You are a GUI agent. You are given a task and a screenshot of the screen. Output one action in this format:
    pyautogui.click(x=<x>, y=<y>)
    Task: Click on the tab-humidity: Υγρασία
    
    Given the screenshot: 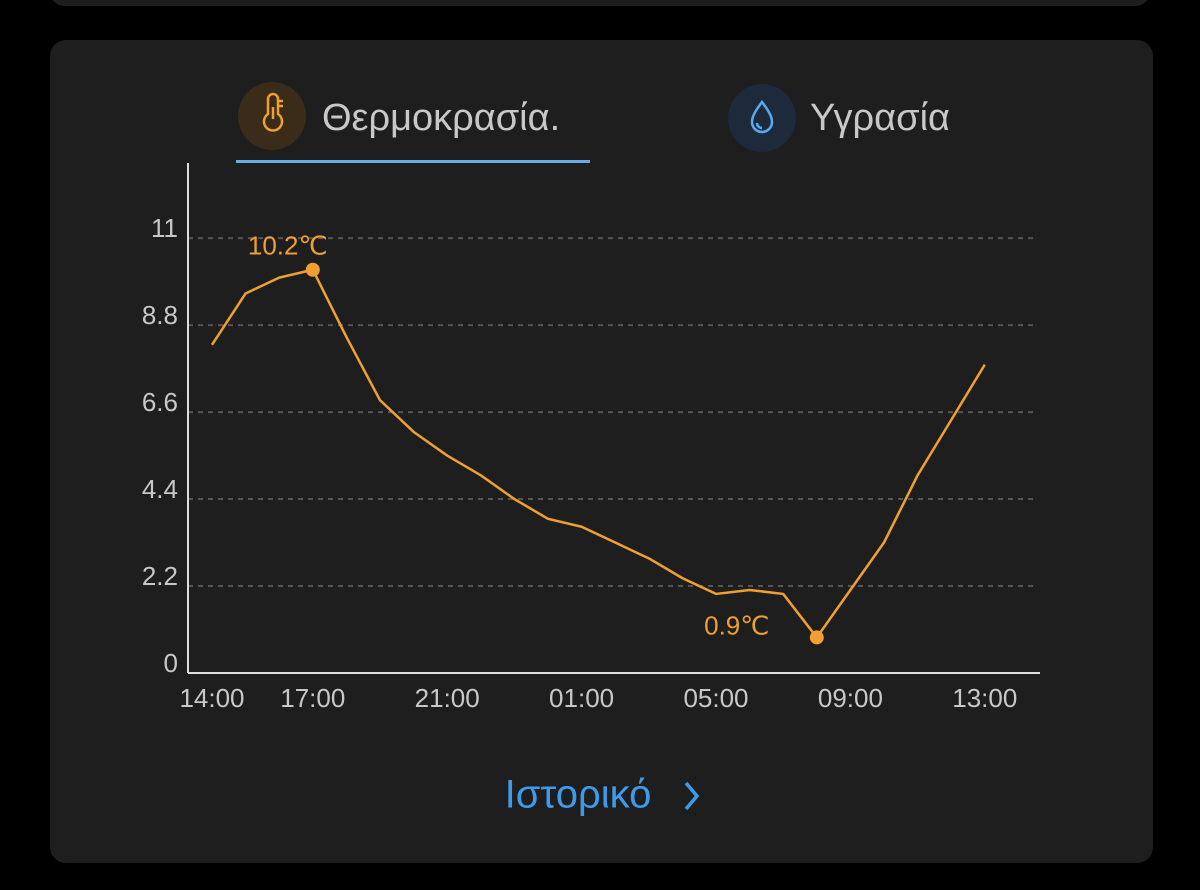 What is the action you would take?
    pyautogui.click(x=839, y=118)
    